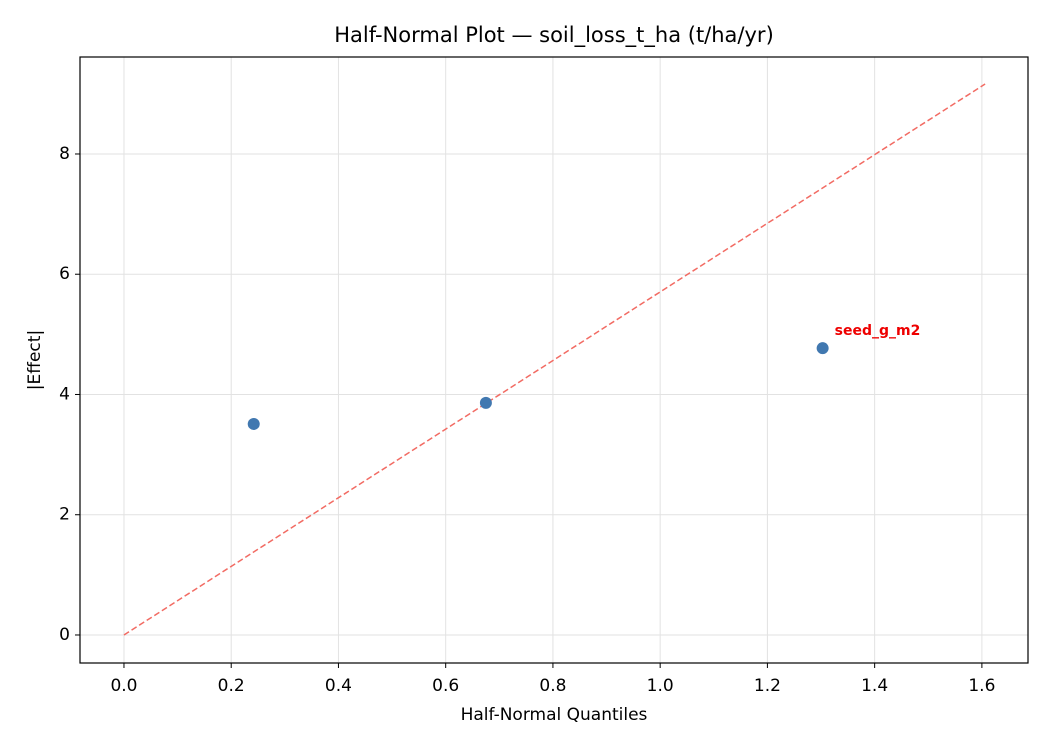 The width and height of the screenshot is (1050, 750). Describe the element at coordinates (64, 515) in the screenshot. I see `y-tick-label: 2` at that location.